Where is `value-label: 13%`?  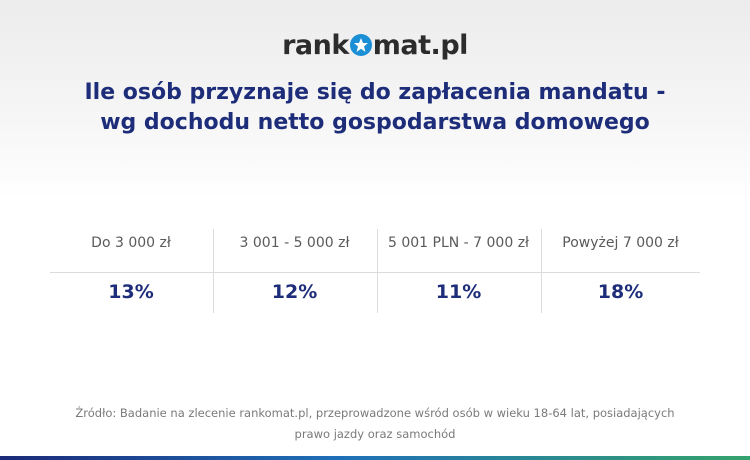 value-label: 13% is located at coordinates (131, 292).